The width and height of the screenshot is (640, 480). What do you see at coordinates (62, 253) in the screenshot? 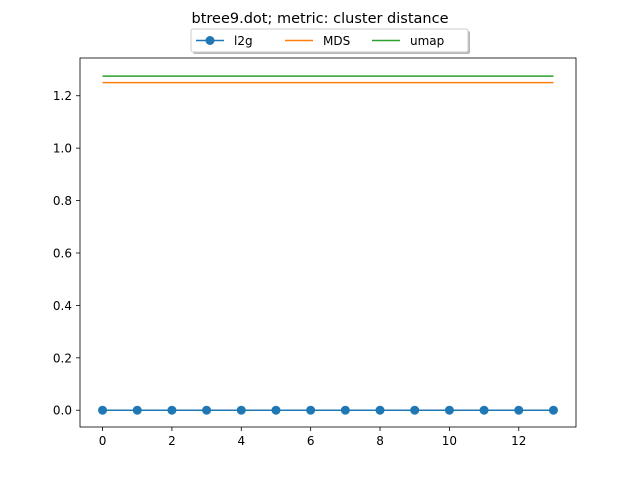
I see `y-tick-label: 0.6` at bounding box center [62, 253].